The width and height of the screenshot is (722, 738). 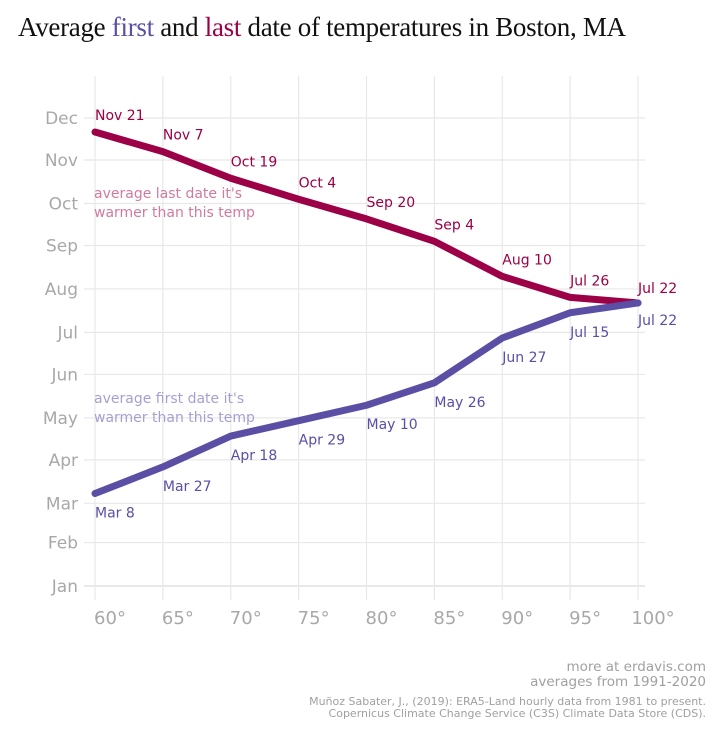 What do you see at coordinates (65, 27) in the screenshot?
I see `title-prefix: Average` at bounding box center [65, 27].